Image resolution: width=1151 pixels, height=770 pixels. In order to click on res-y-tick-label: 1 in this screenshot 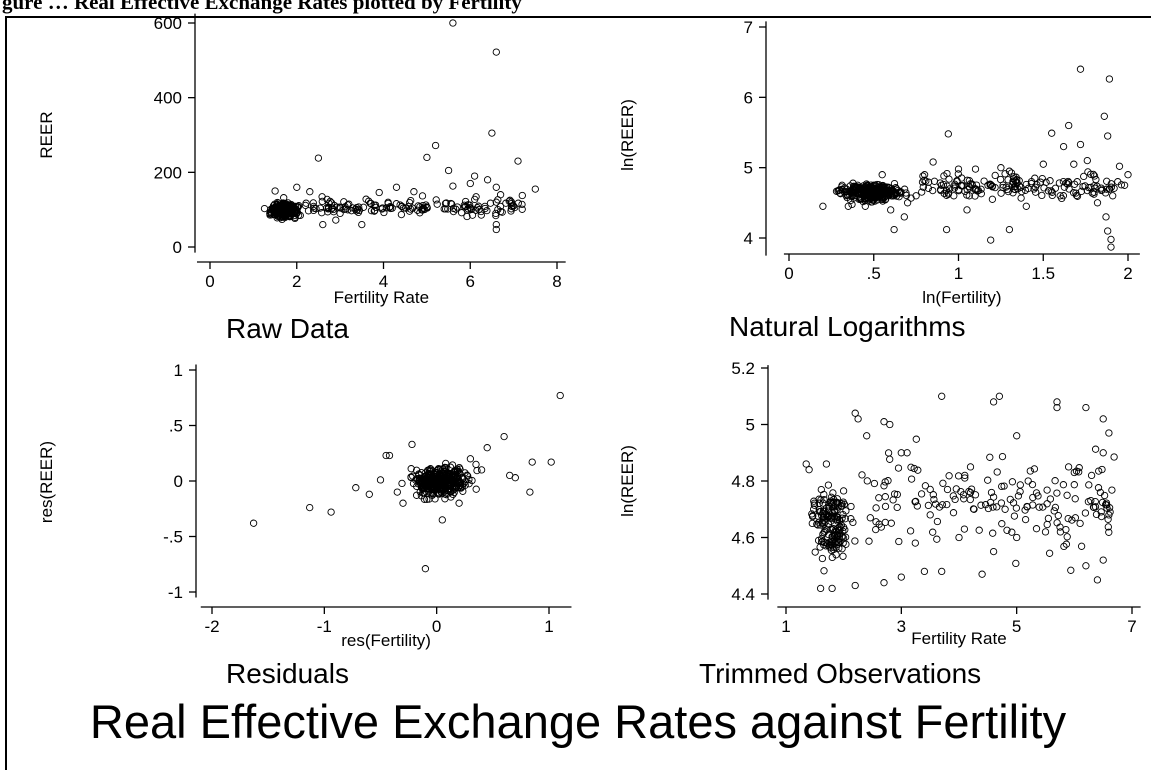, I will do `click(178, 370)`.